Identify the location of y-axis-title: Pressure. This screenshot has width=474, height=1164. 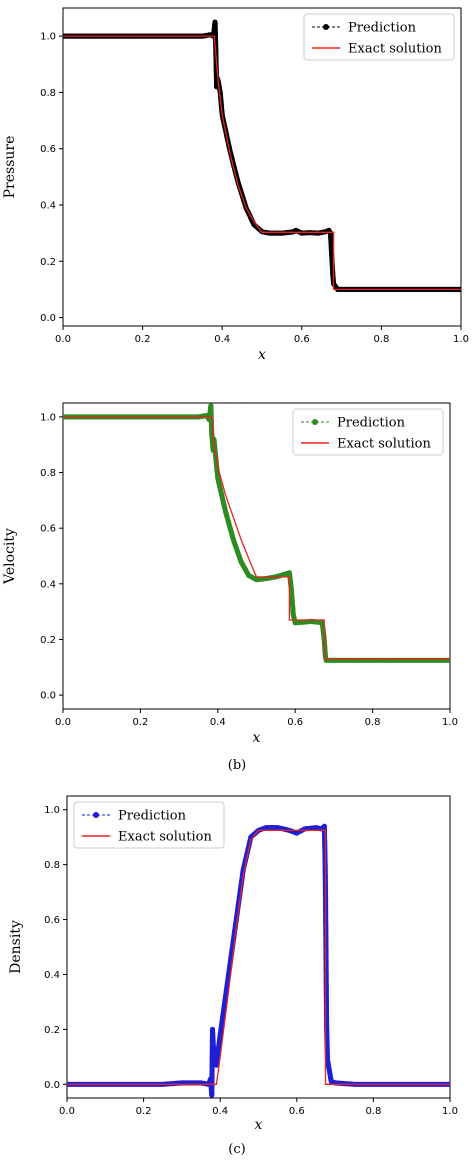
(10, 167).